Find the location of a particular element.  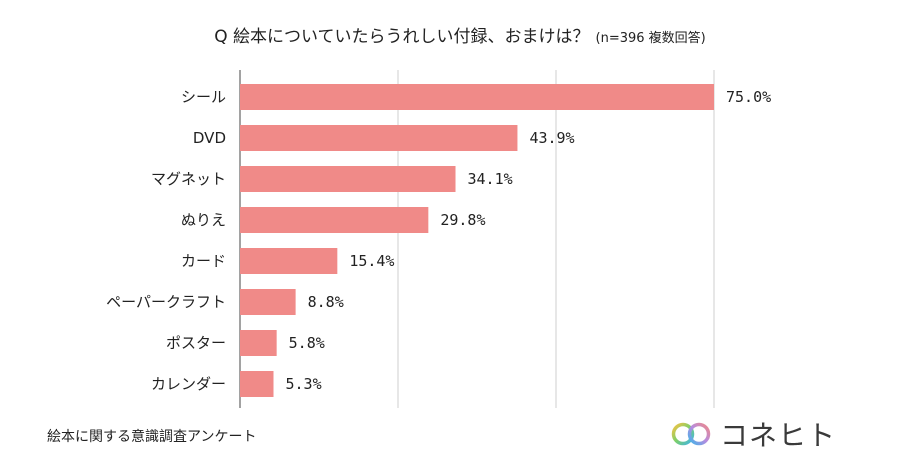

category-label: マグネット is located at coordinates (188, 179).